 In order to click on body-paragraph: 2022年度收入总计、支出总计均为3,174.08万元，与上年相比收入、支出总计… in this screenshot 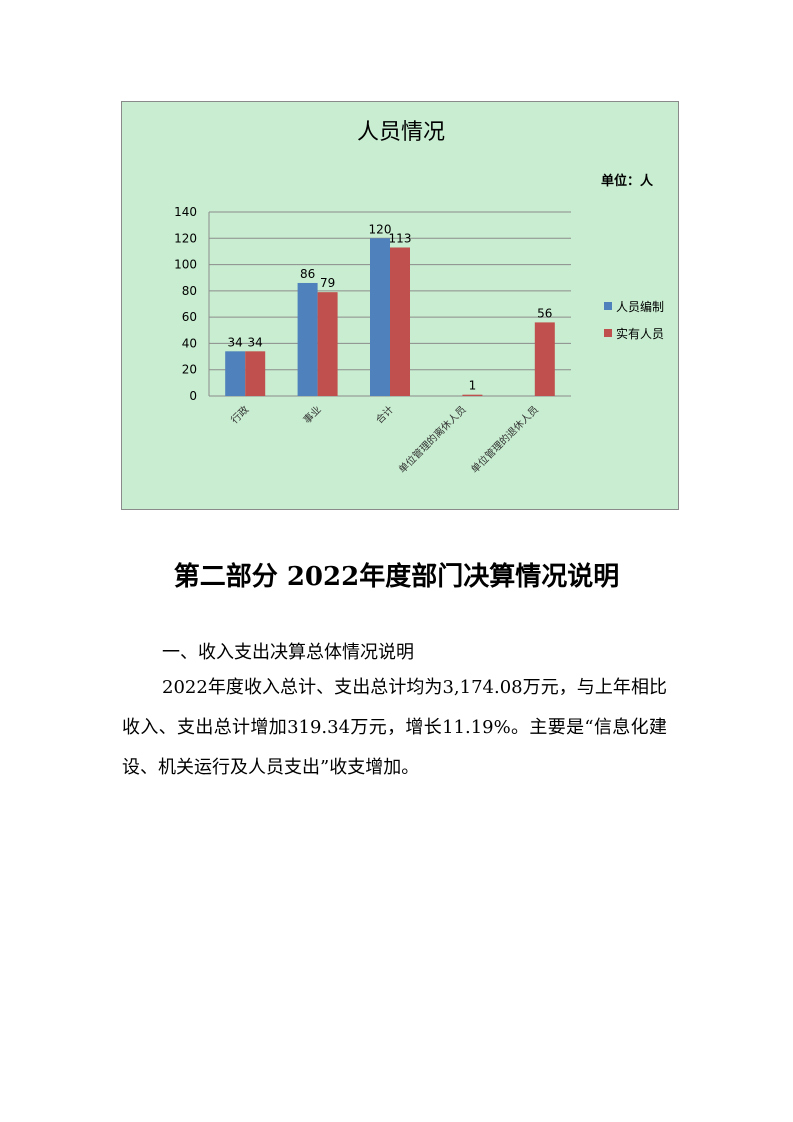, I will do `click(394, 727)`.